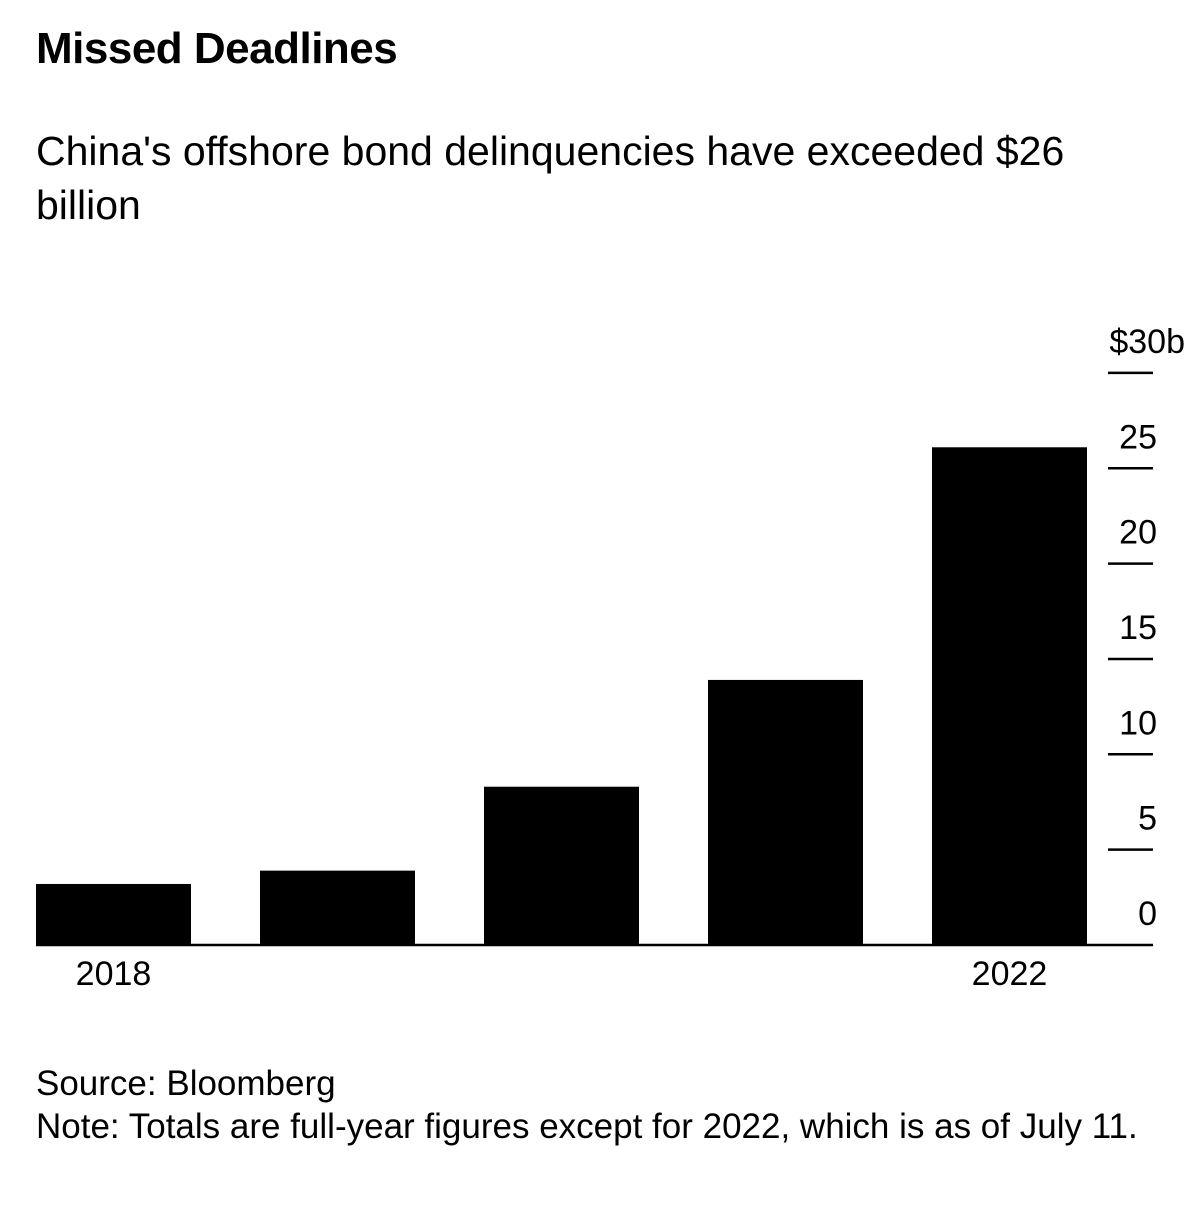  Describe the element at coordinates (1138, 437) in the screenshot. I see `y-tick-label-25: 25` at that location.